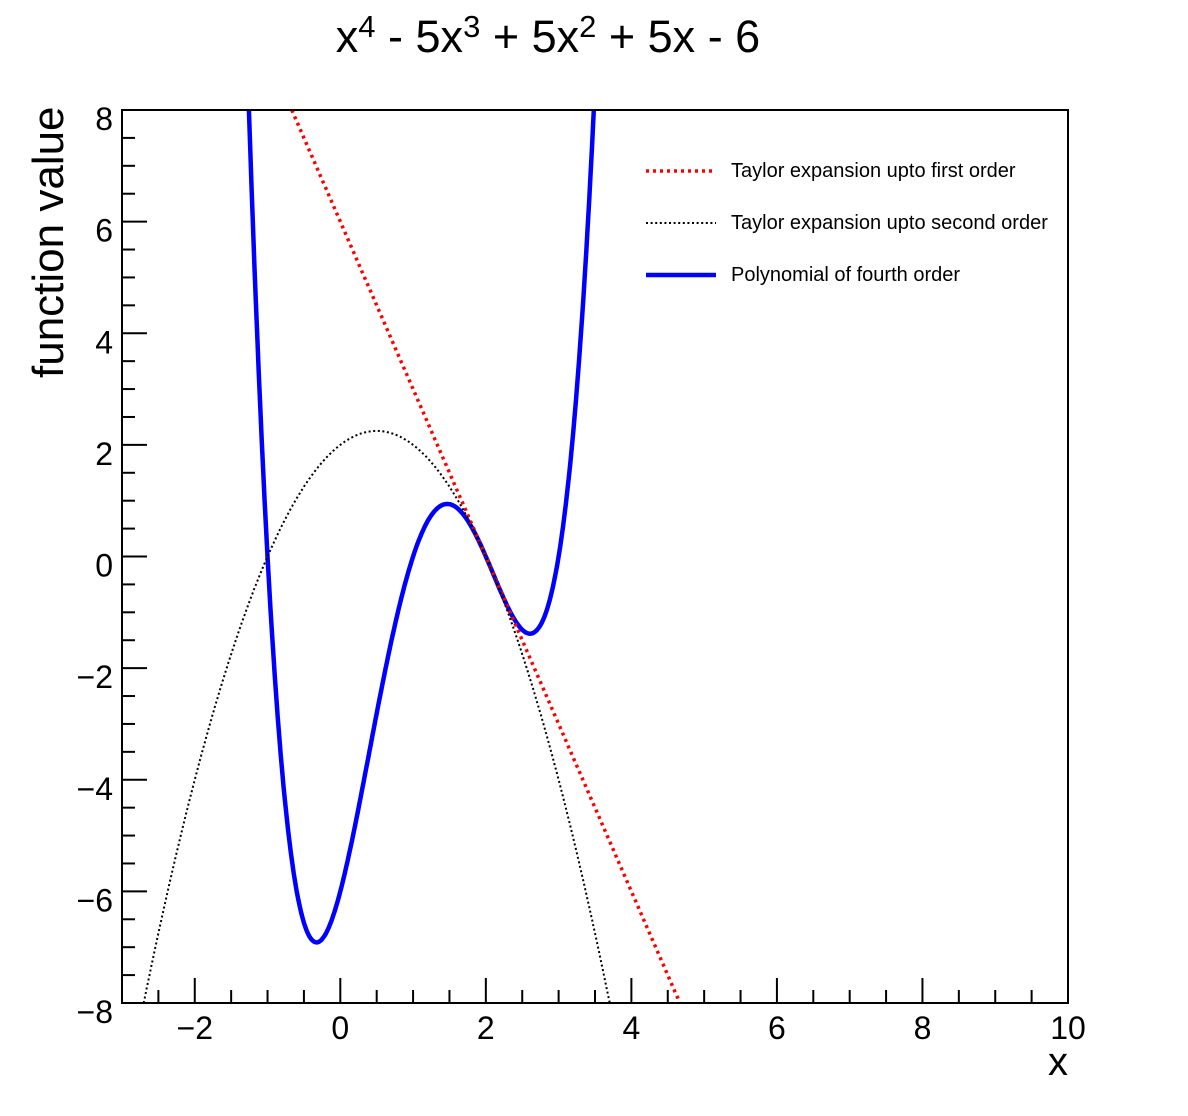 The height and width of the screenshot is (1116, 1188). I want to click on x-tick-label: 4, so click(632, 1028).